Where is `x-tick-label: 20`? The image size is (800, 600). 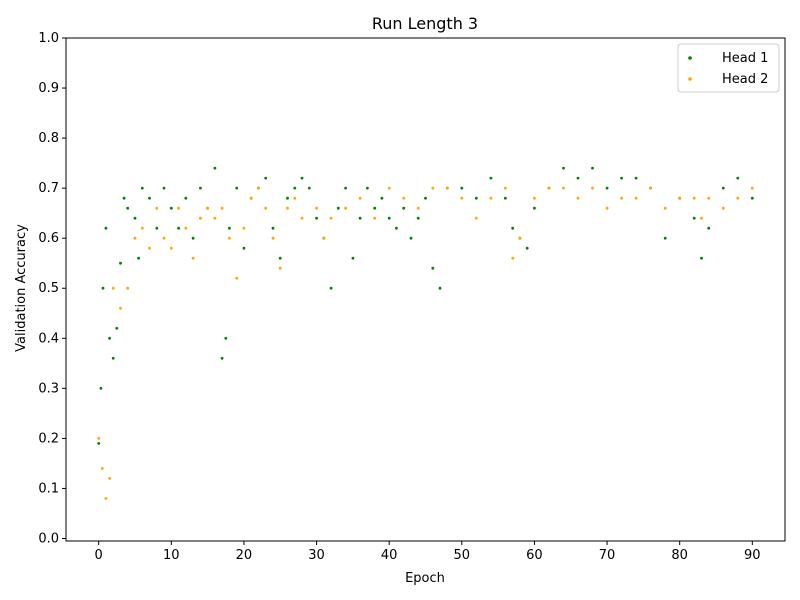
x-tick-label: 20 is located at coordinates (244, 555).